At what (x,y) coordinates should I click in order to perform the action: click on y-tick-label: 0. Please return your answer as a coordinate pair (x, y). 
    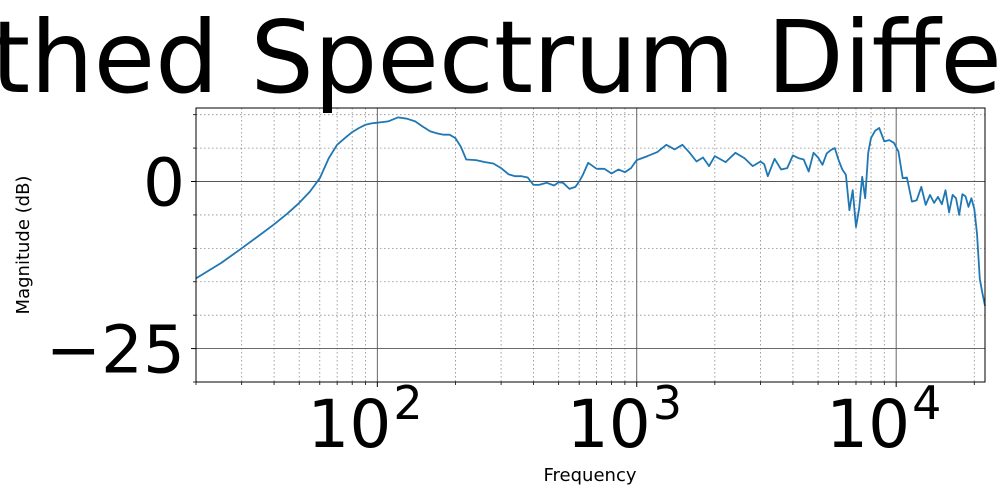
    Looking at the image, I should click on (164, 183).